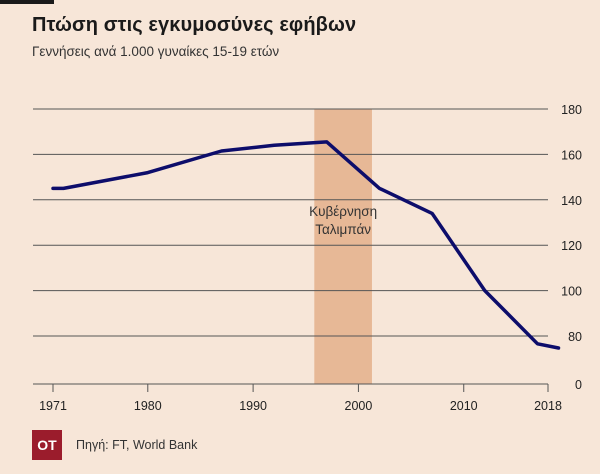 The height and width of the screenshot is (474, 600). I want to click on y-tick-label: 100, so click(571, 292).